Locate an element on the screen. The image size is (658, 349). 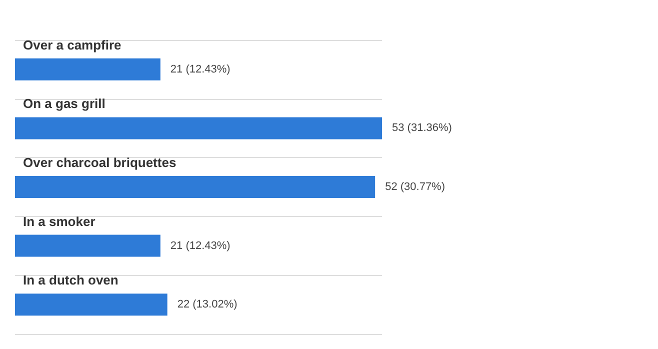
data-label: 53 (31.36%) is located at coordinates (422, 128).